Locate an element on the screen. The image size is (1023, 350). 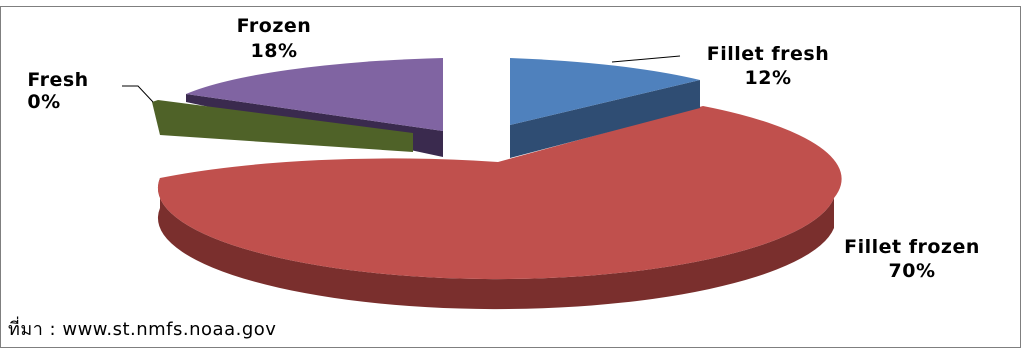
label-fillet-fresh-name: Fillet fresh is located at coordinates (768, 54).